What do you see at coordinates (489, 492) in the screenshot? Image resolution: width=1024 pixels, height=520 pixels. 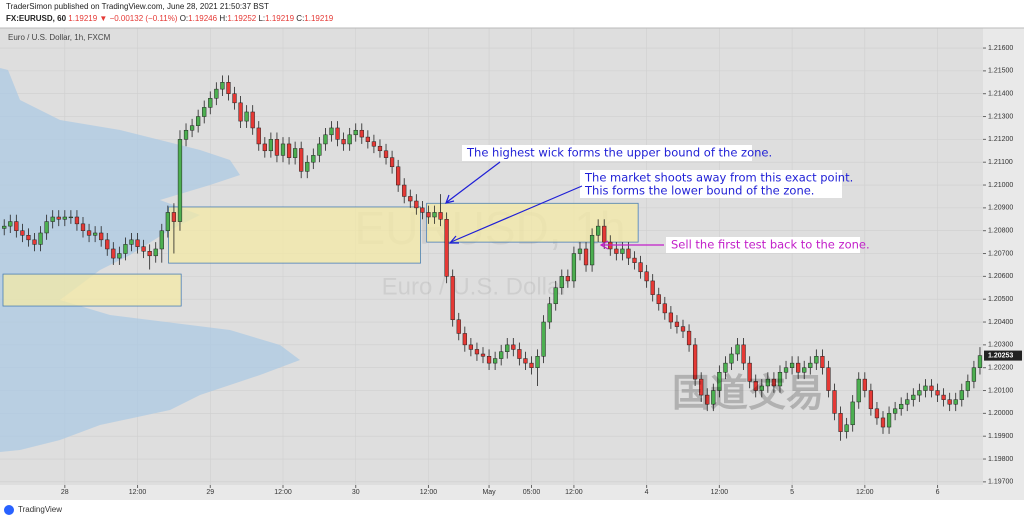 I see `x-tick-label: May` at bounding box center [489, 492].